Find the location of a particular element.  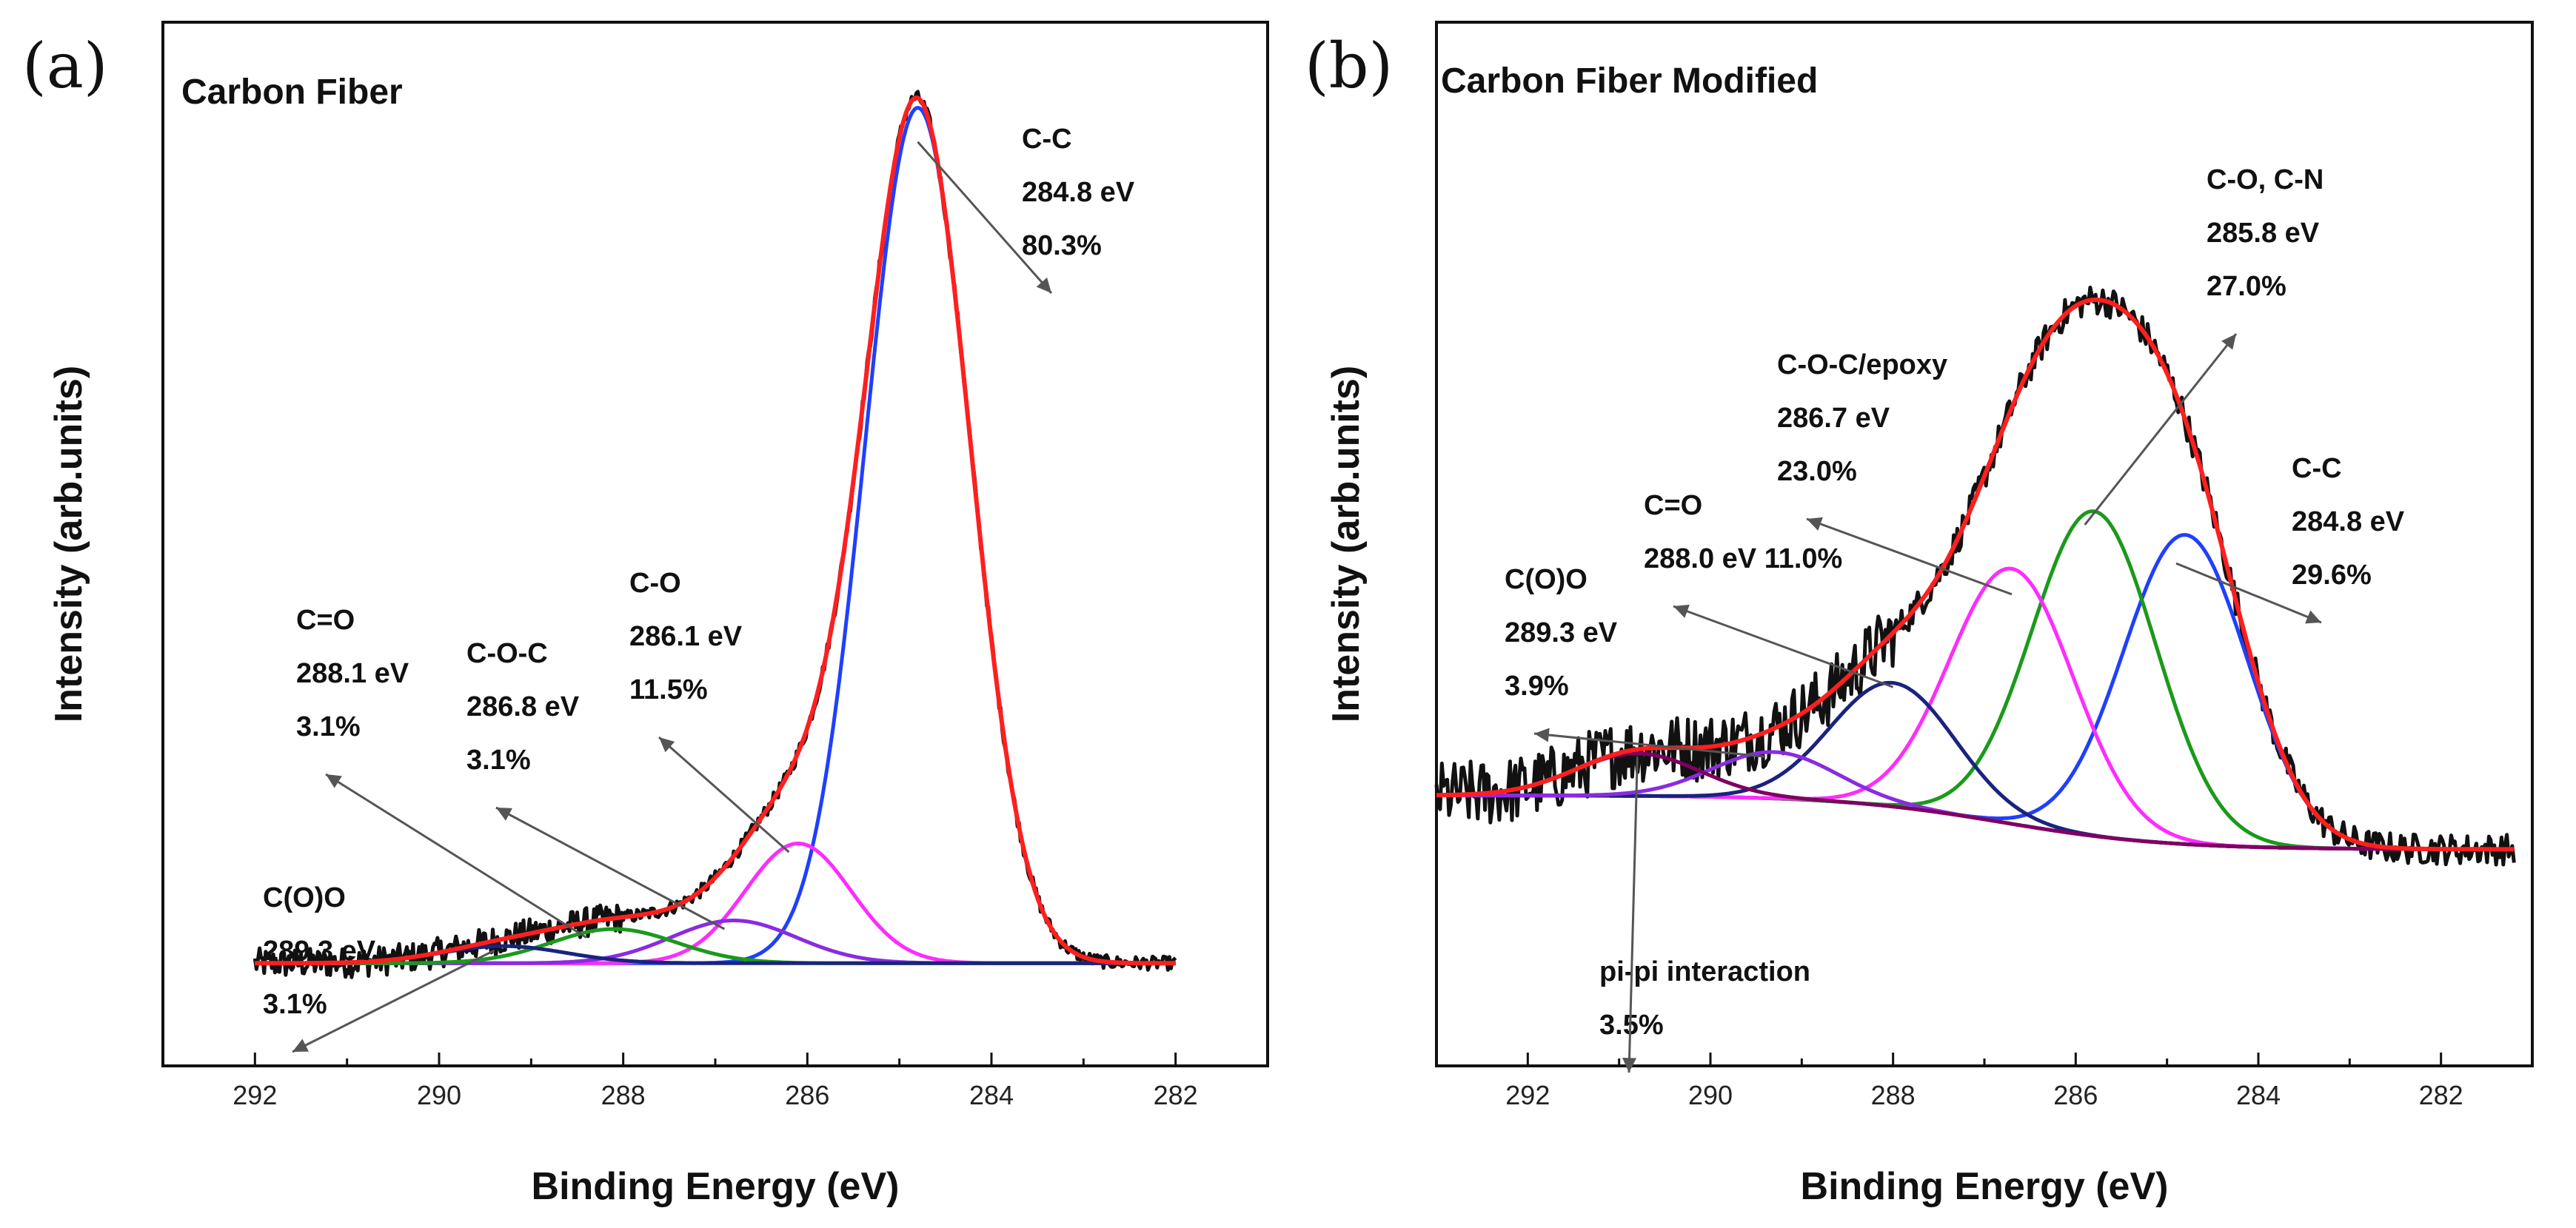

panel-a-annotation-text: C-O-C is located at coordinates (507, 653).